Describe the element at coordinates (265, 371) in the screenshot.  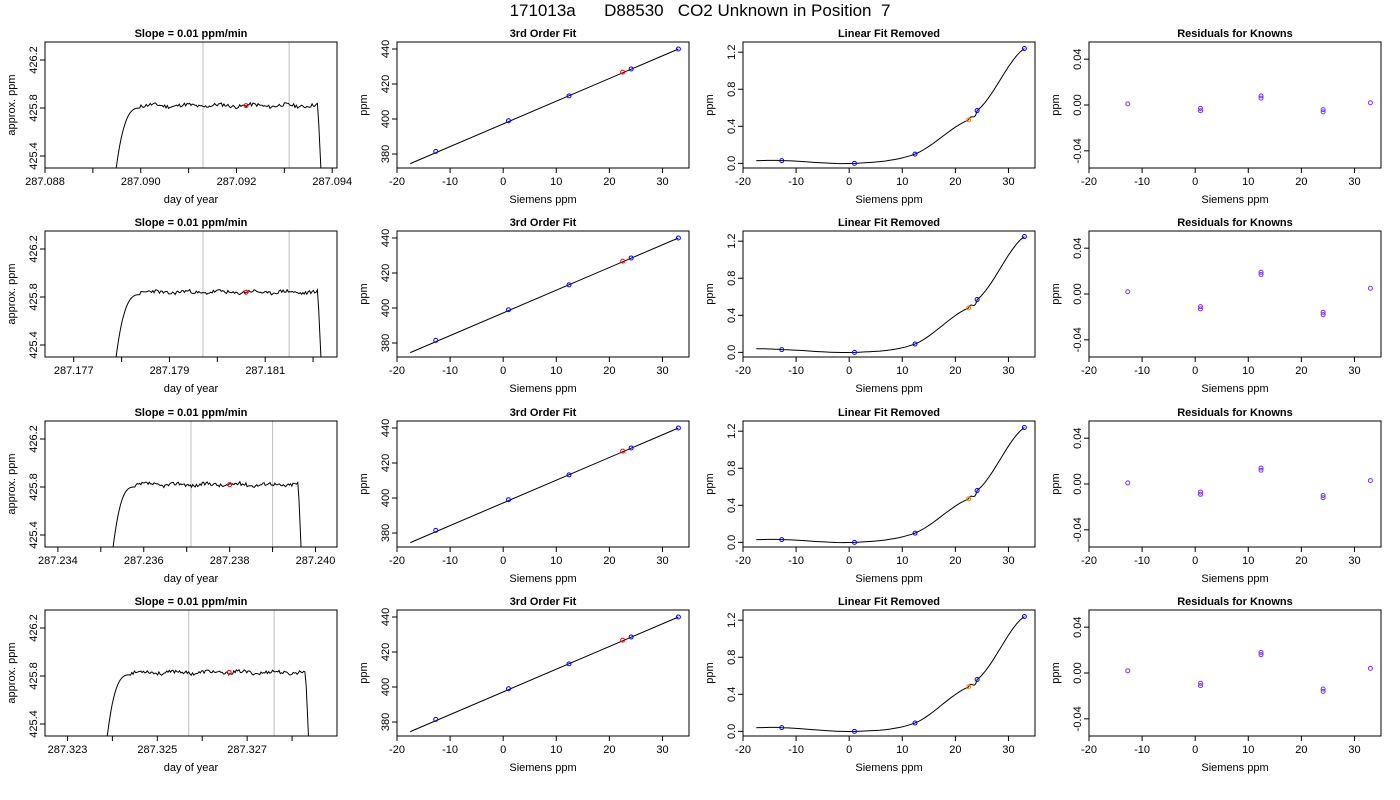
I see `x-tick-label: 287.181` at that location.